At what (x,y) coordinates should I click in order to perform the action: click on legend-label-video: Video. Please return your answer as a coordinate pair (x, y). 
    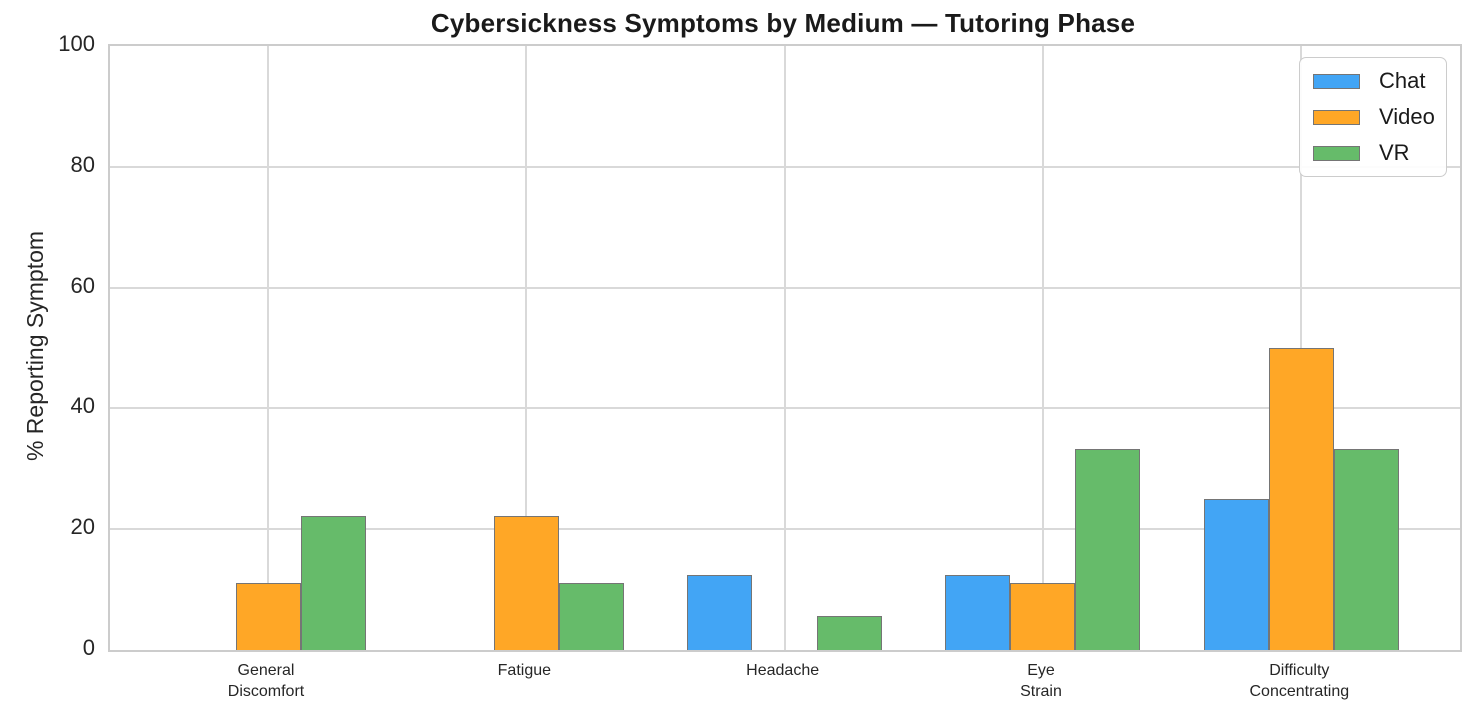
    Looking at the image, I should click on (1407, 116).